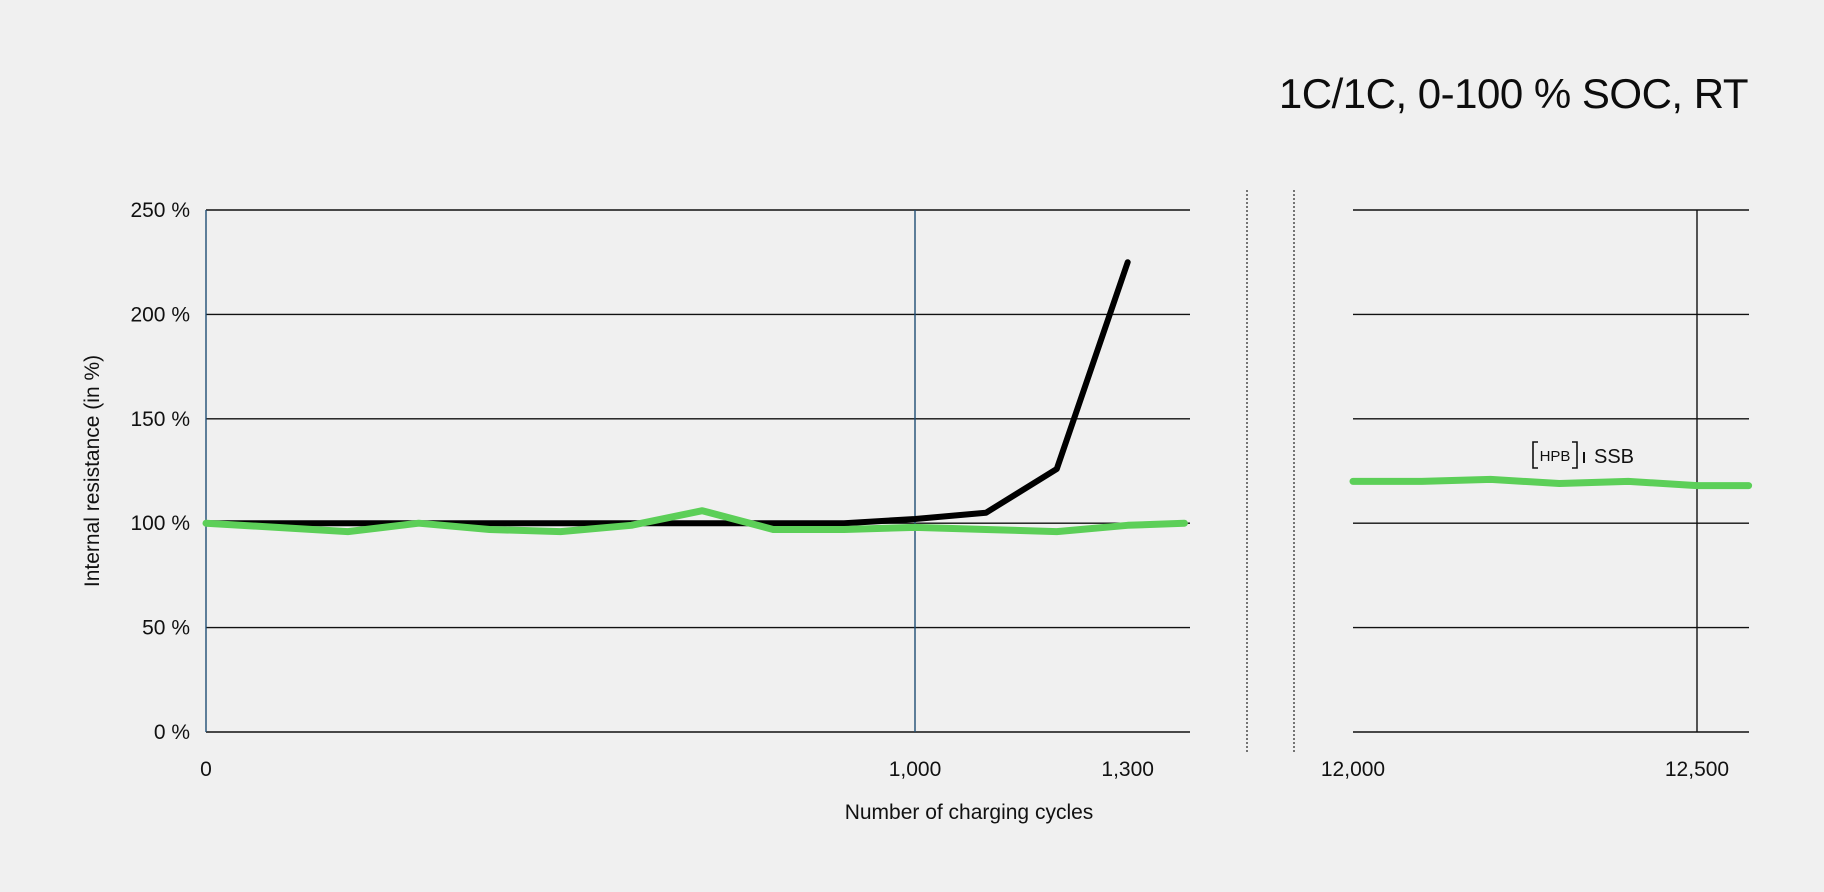 The height and width of the screenshot is (892, 1824). I want to click on series-label-ssb: SSB, so click(1614, 457).